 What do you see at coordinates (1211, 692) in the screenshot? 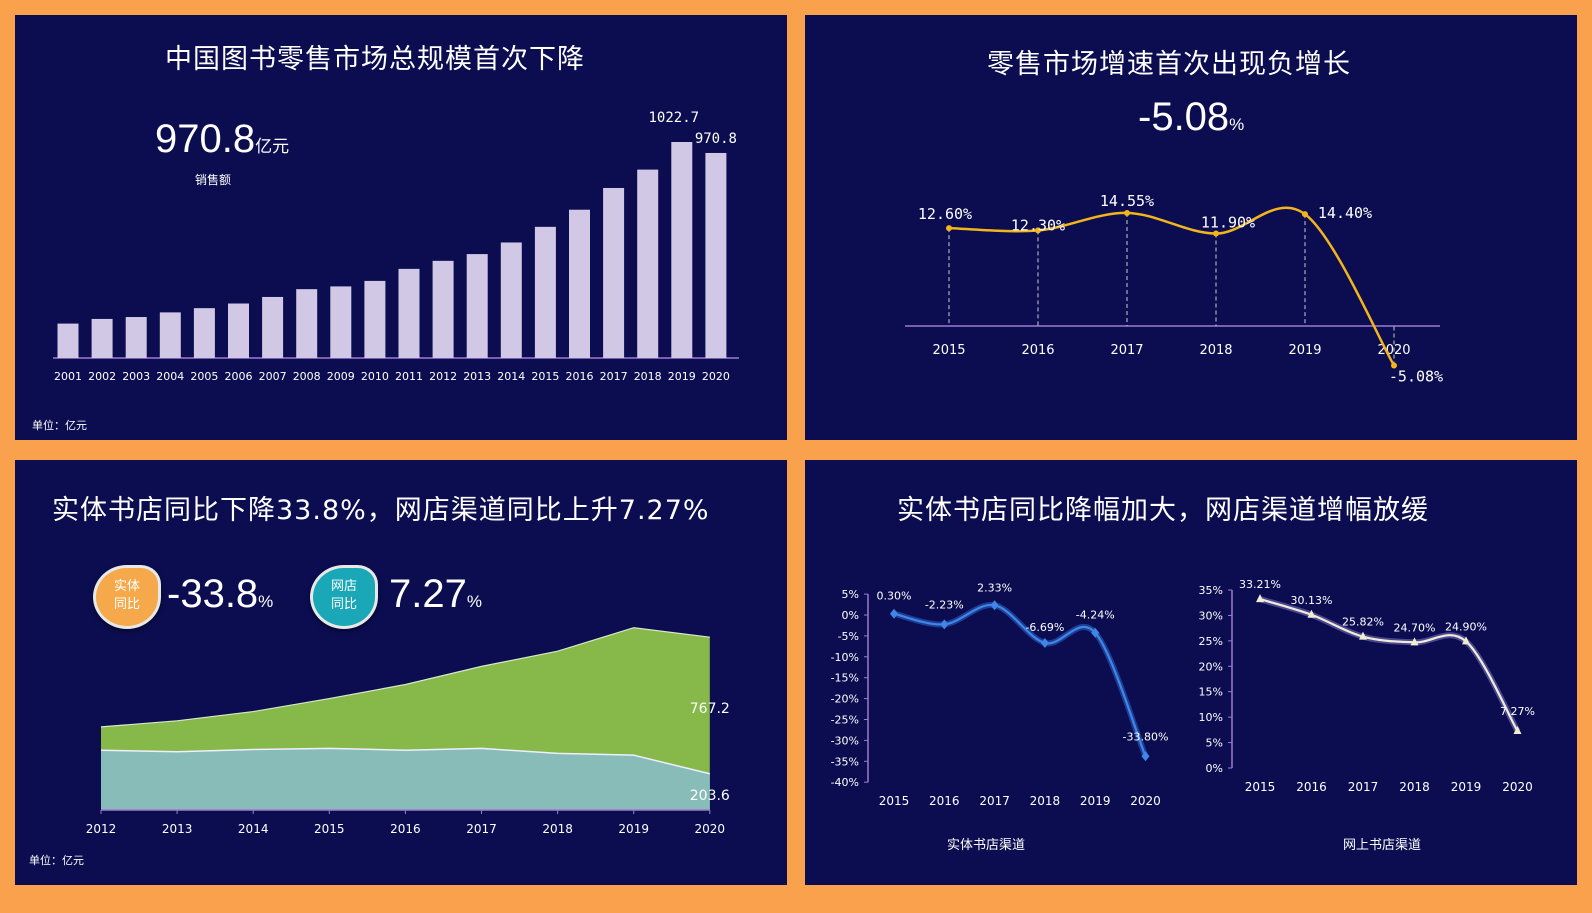
I see `y-tick-label: 15%` at bounding box center [1211, 692].